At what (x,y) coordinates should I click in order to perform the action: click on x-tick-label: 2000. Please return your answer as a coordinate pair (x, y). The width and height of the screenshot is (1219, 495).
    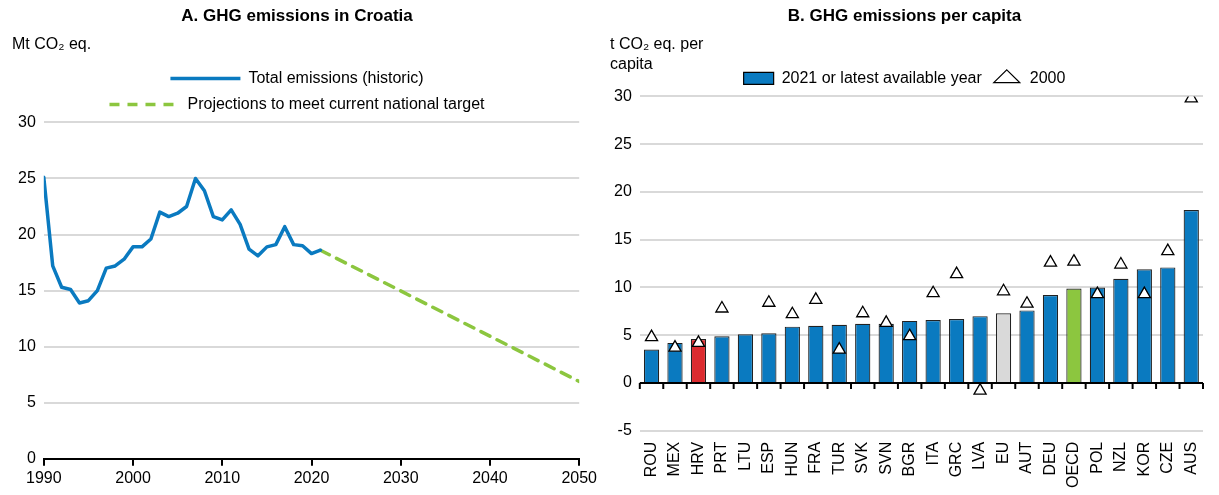
    Looking at the image, I should click on (133, 477).